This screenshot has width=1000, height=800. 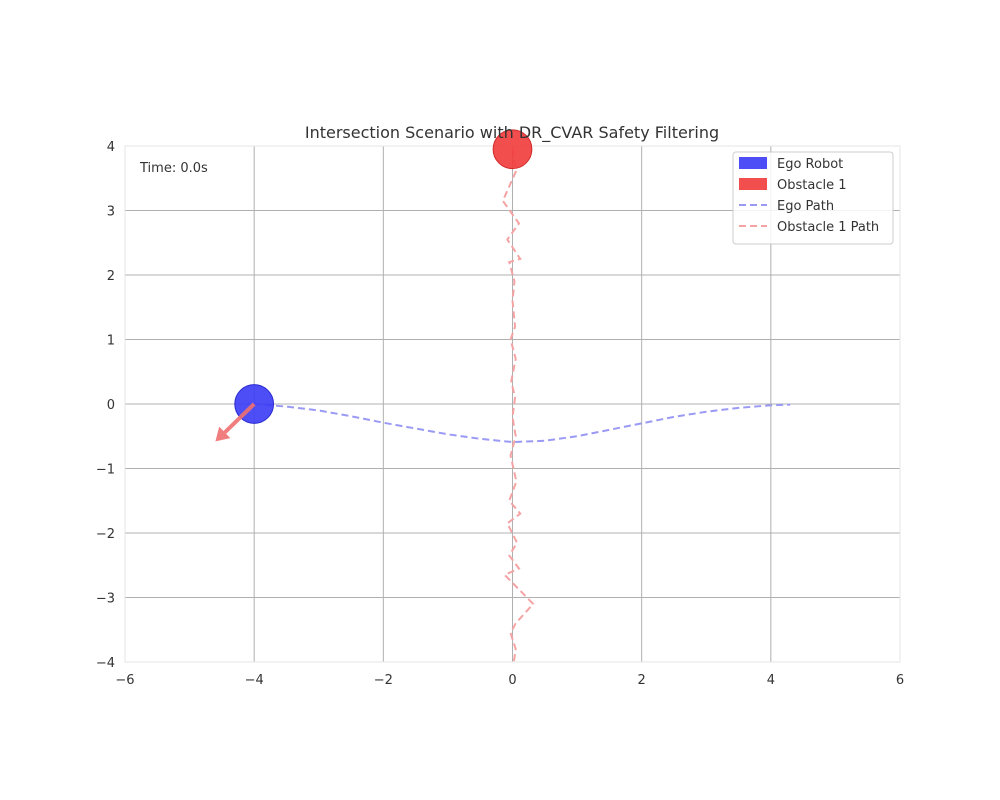 I want to click on x-tick-label: 2, so click(x=642, y=680).